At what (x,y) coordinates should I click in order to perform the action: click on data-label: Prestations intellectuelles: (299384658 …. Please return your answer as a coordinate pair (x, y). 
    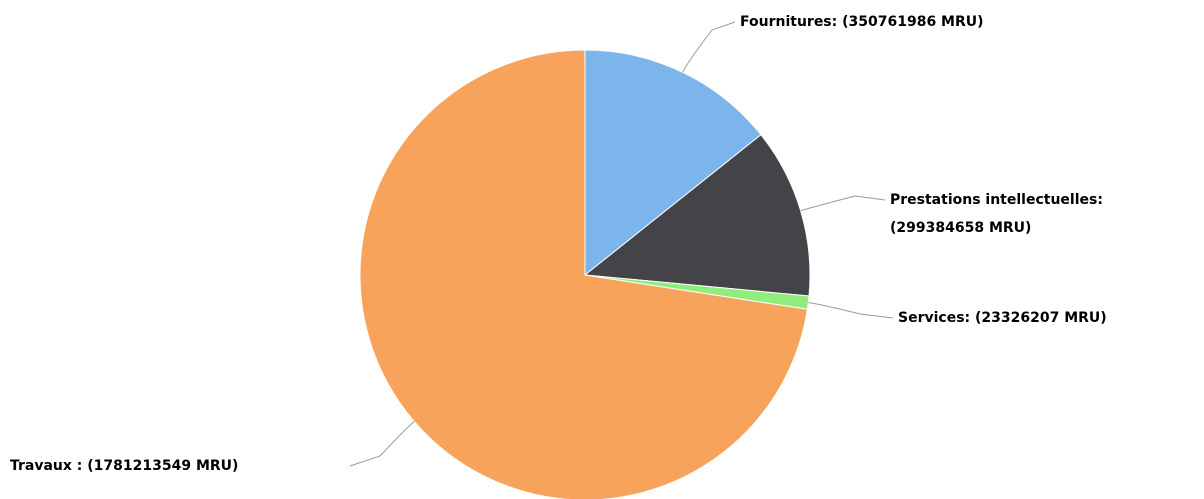
    Looking at the image, I should click on (996, 214).